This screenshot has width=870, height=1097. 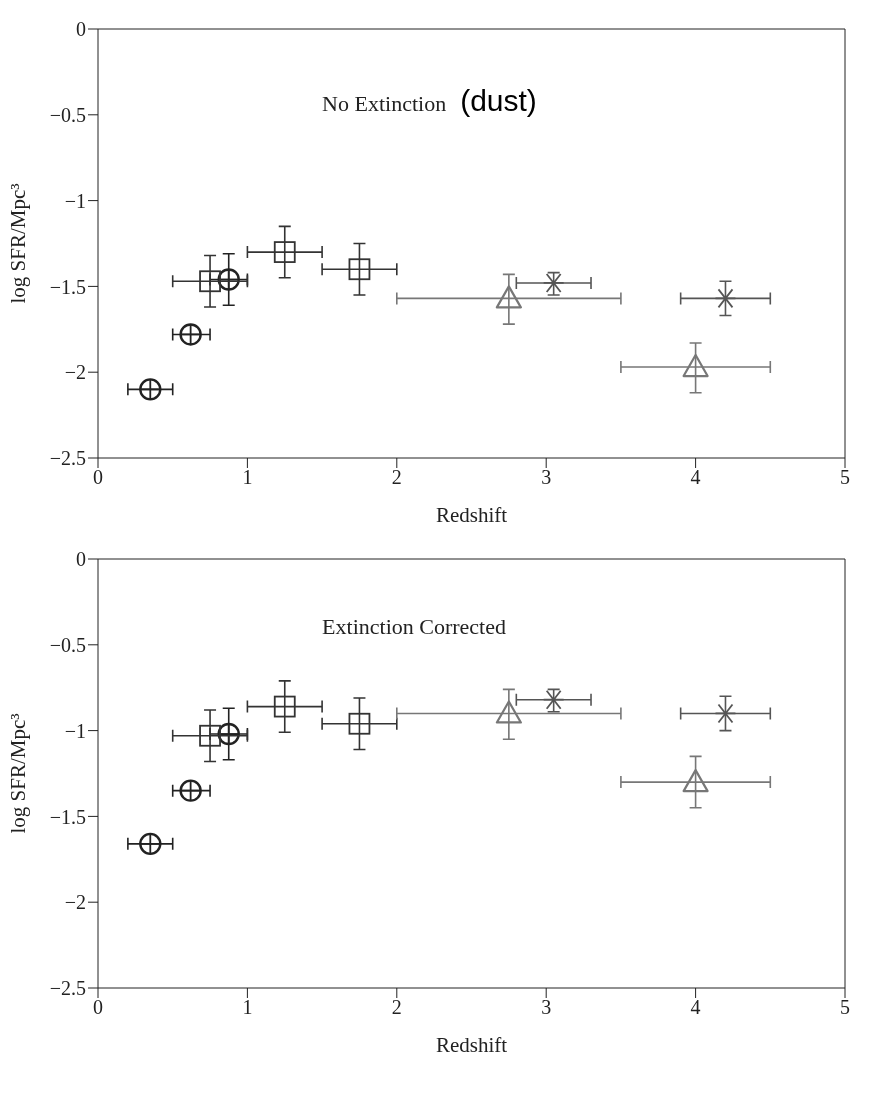 What do you see at coordinates (498, 100) in the screenshot?
I see `annotation: (dust)` at bounding box center [498, 100].